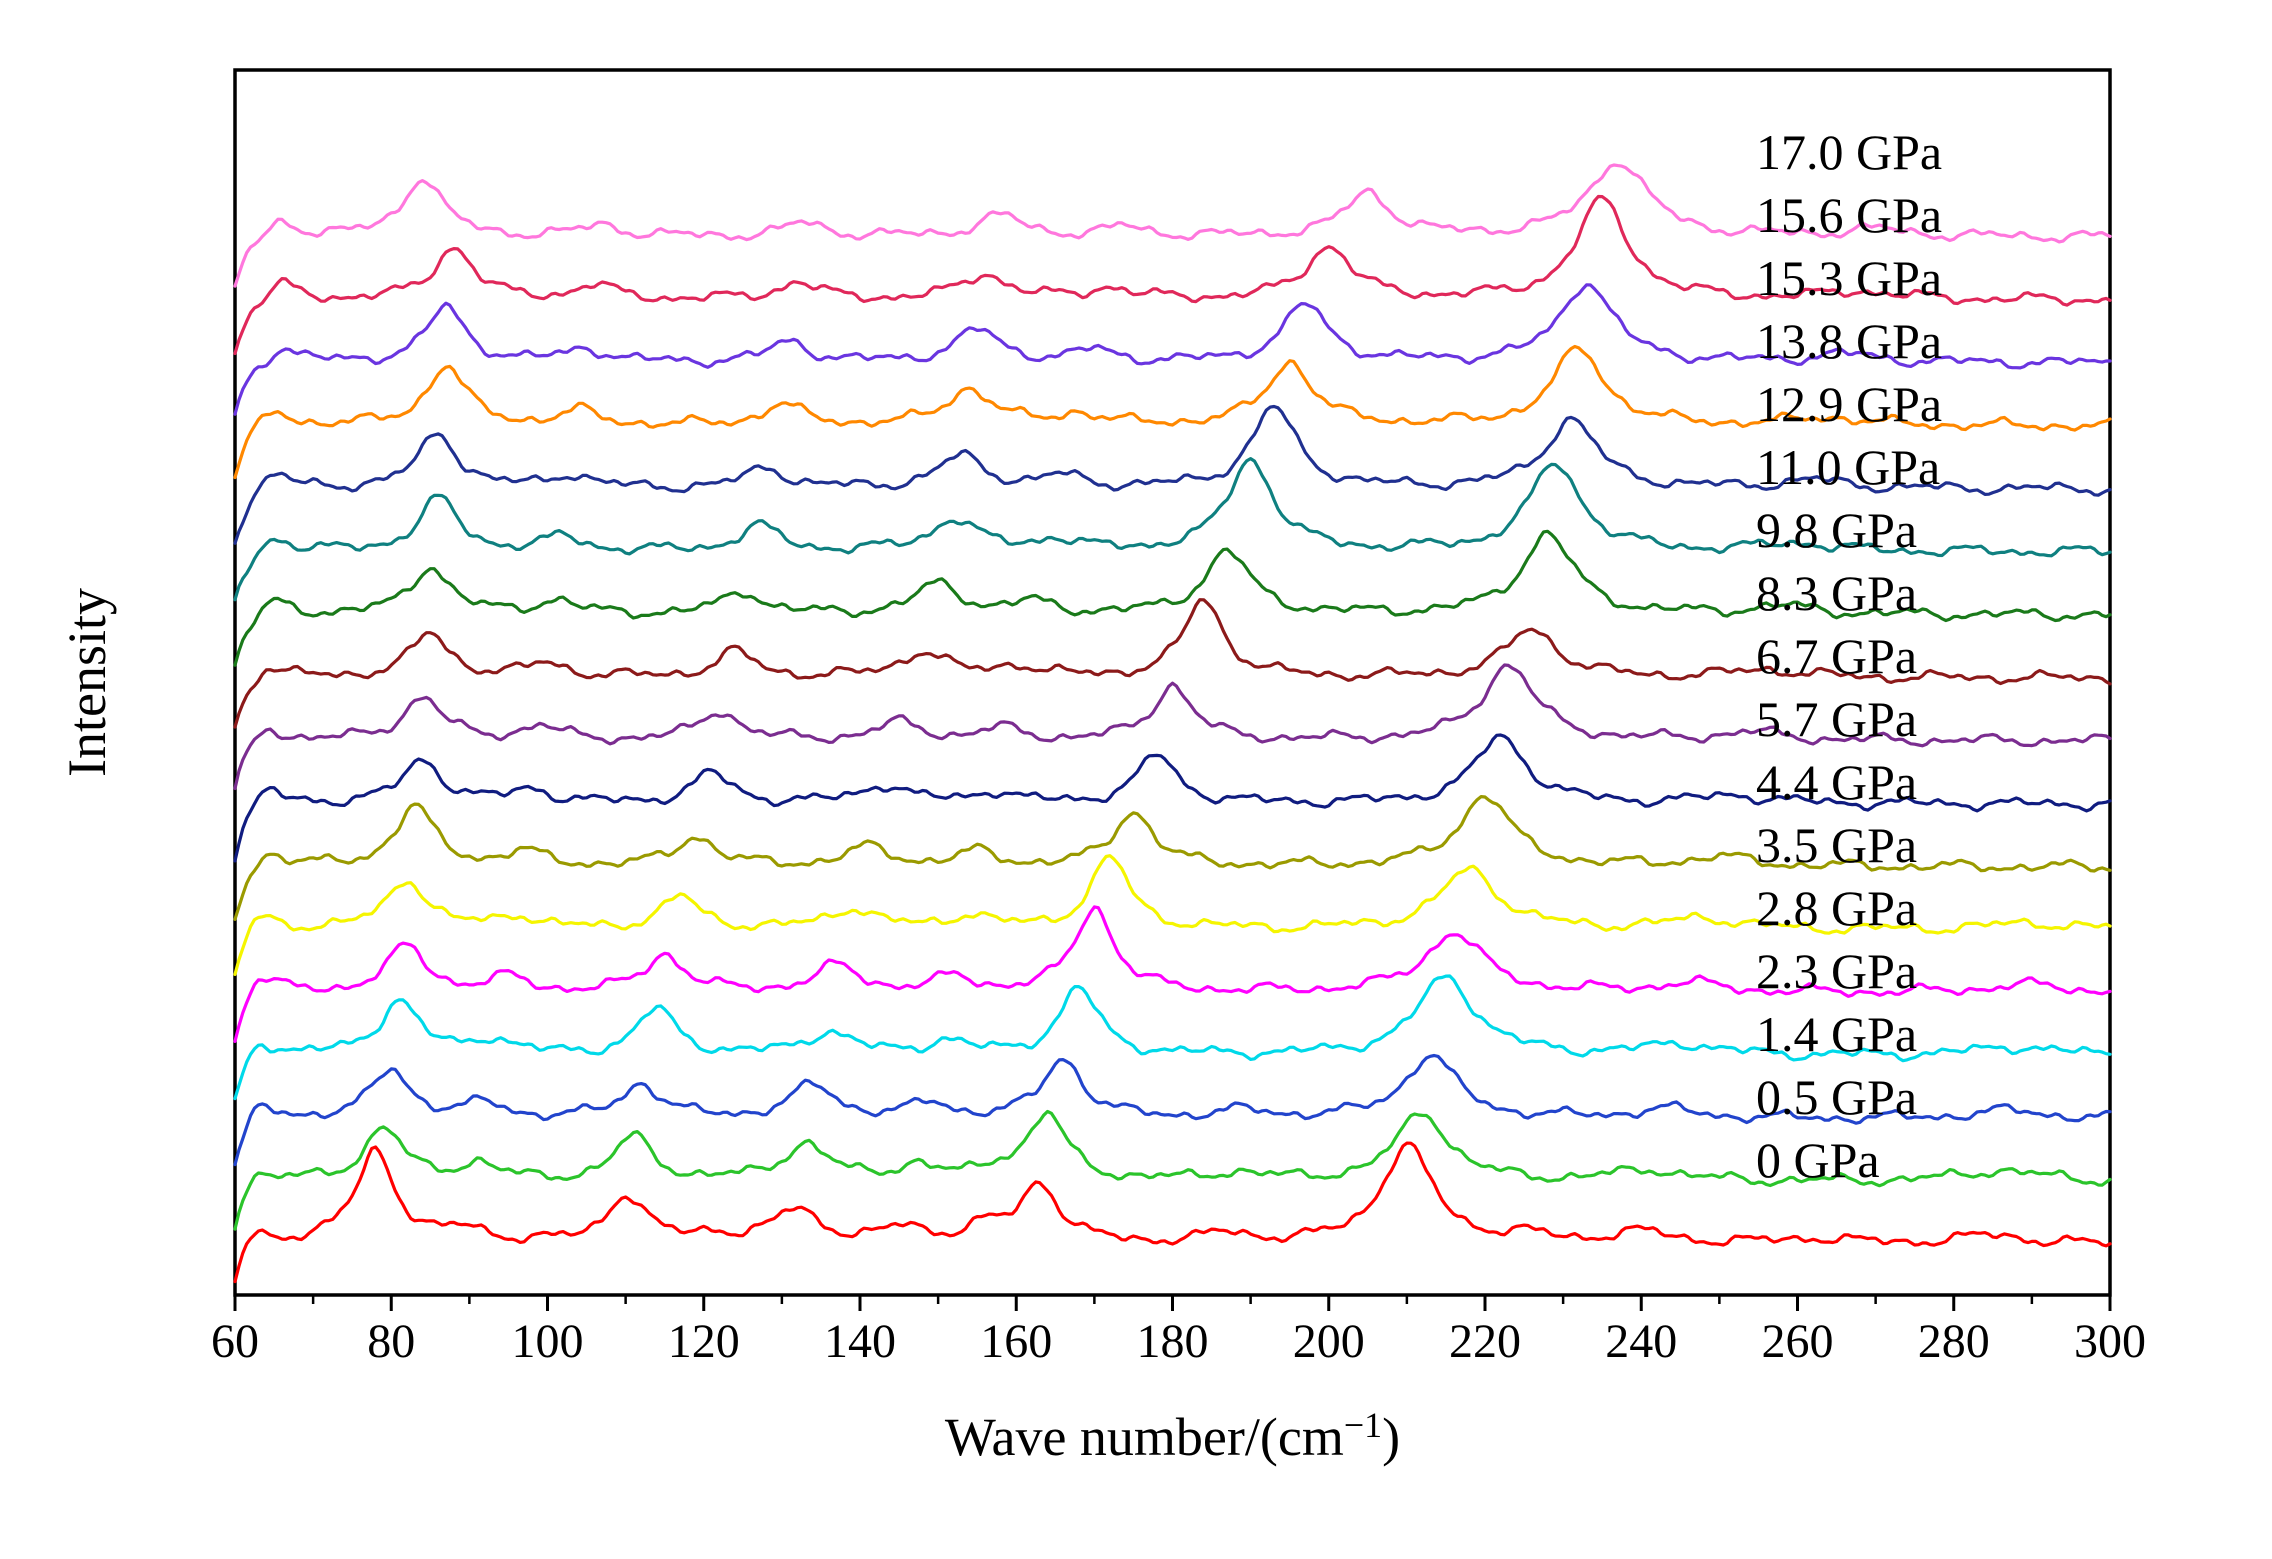 Image resolution: width=2272 pixels, height=1559 pixels. What do you see at coordinates (1172, 1170) in the screenshot?
I see `spectrum-line-0-5-gpa` at bounding box center [1172, 1170].